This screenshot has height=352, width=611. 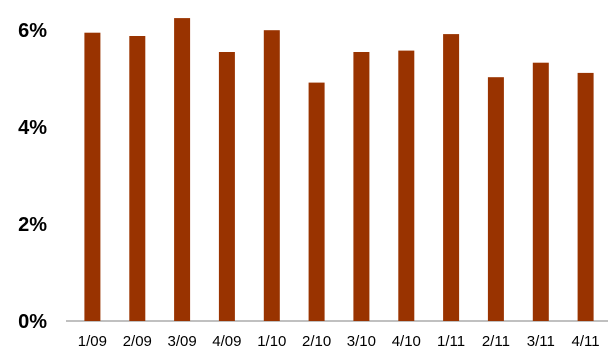 What do you see at coordinates (181, 341) in the screenshot?
I see `x-tick-label: 3/09` at bounding box center [181, 341].